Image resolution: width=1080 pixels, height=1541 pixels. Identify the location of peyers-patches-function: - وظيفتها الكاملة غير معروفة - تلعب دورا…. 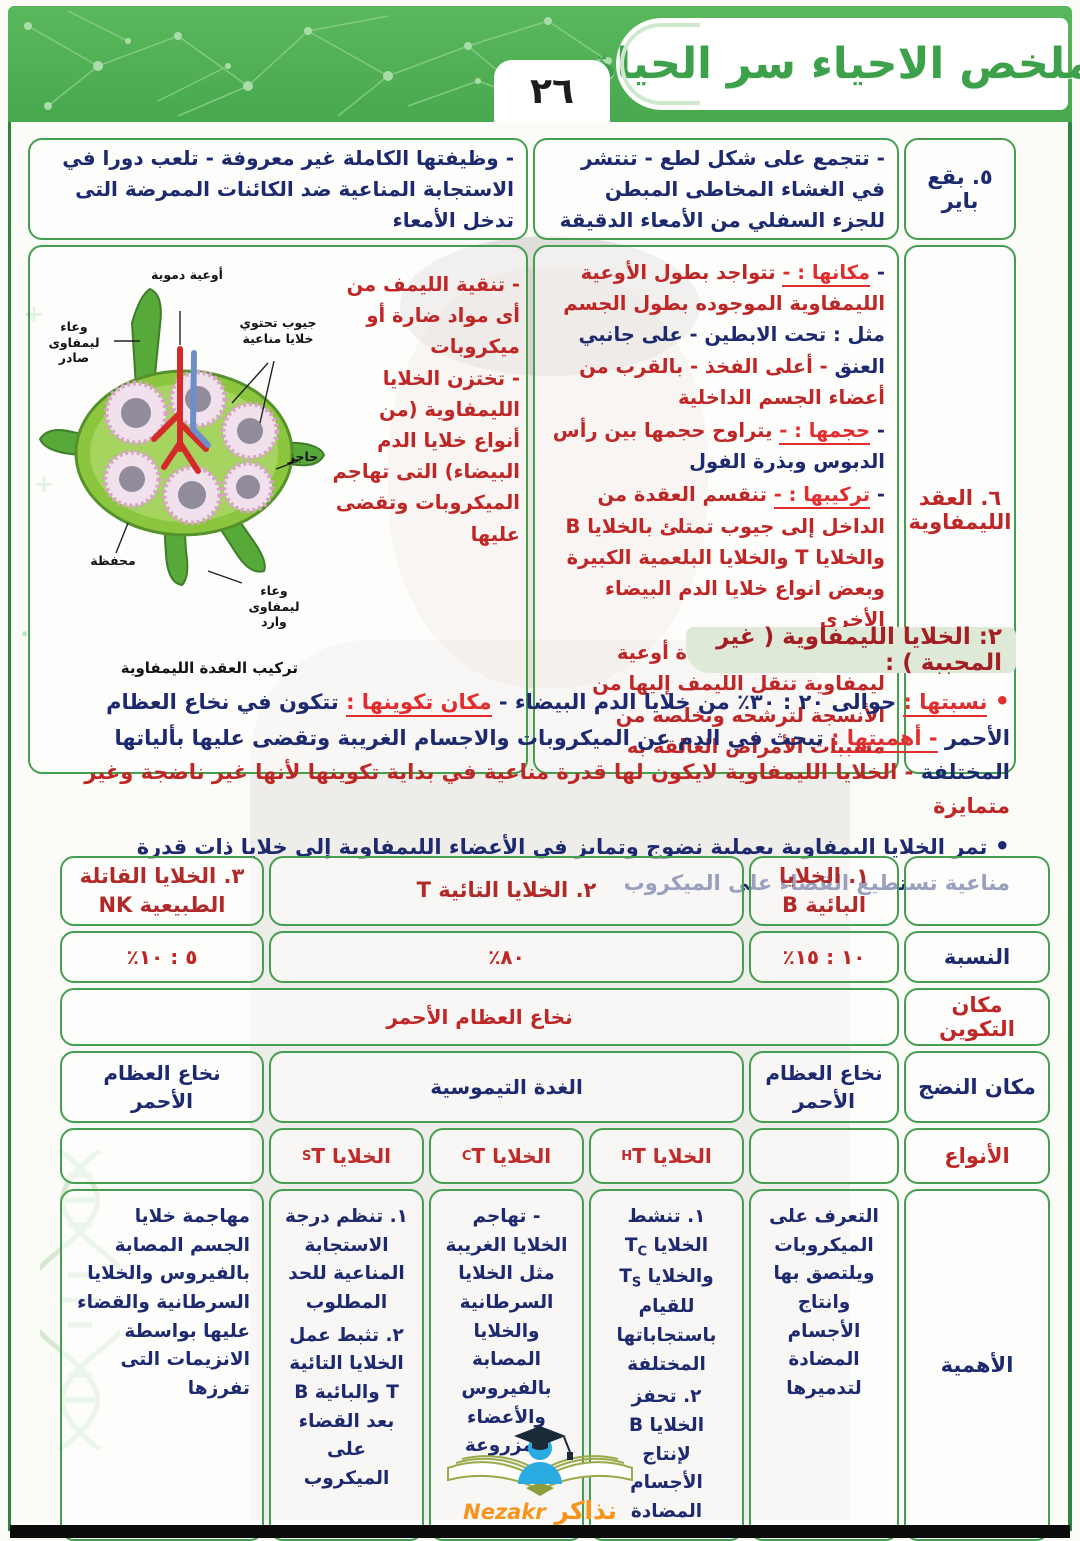
(278, 189).